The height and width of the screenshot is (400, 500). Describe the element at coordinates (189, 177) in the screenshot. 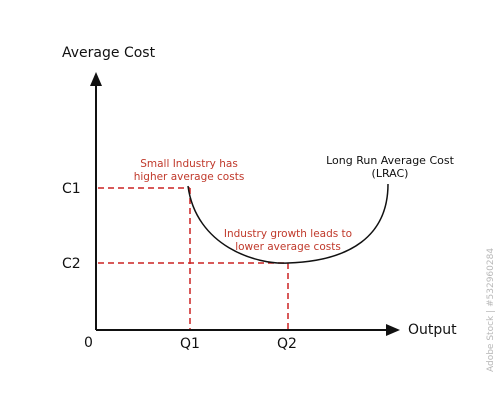

I see `small-industry-line2: higher average costs` at that location.